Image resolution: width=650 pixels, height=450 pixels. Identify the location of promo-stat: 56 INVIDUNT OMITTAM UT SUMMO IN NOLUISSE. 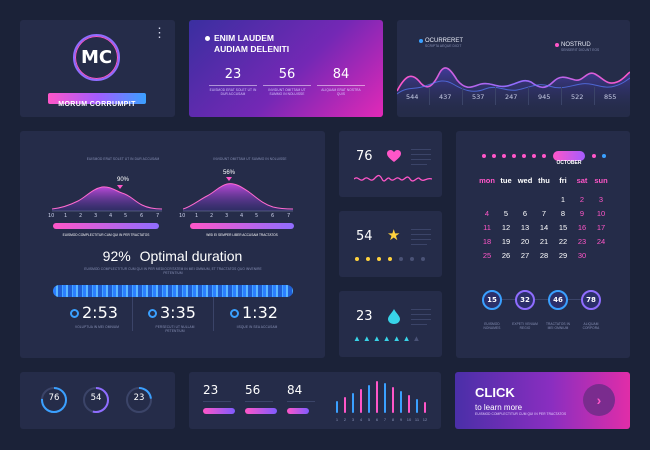
(287, 81).